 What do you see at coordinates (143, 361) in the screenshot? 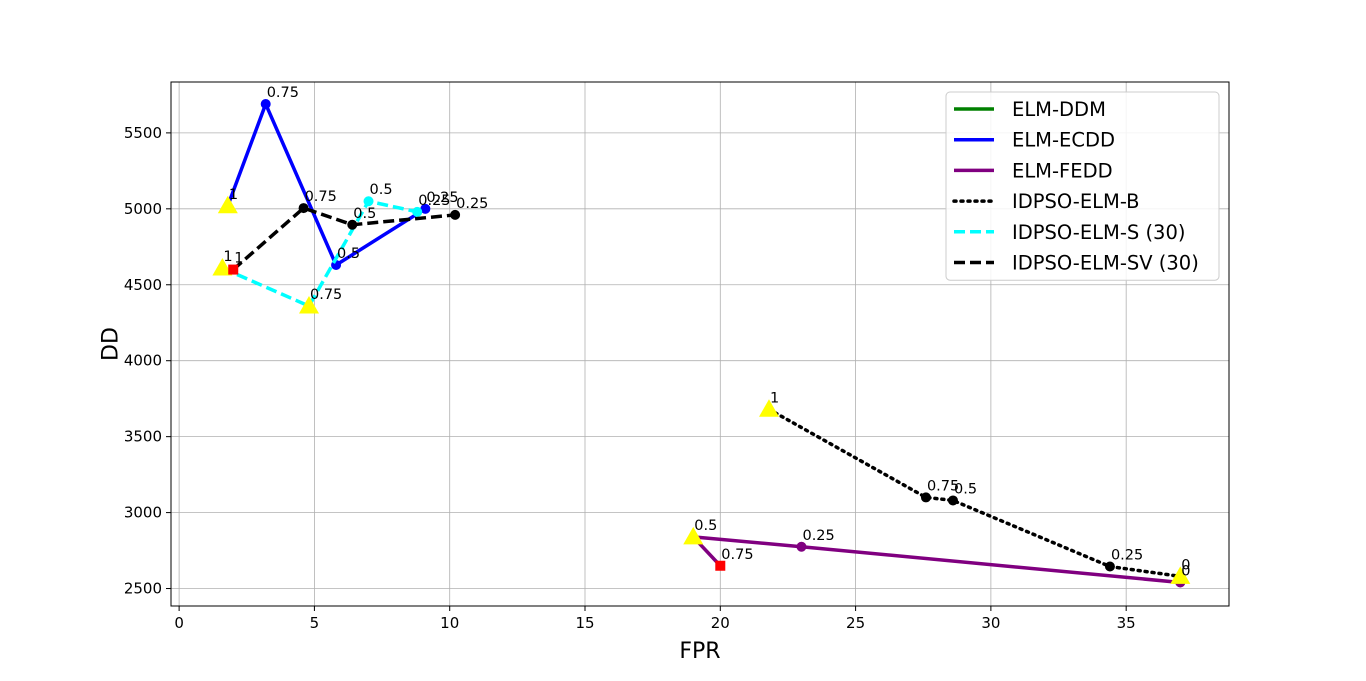
I see `y-tick-label: 4000` at bounding box center [143, 361].